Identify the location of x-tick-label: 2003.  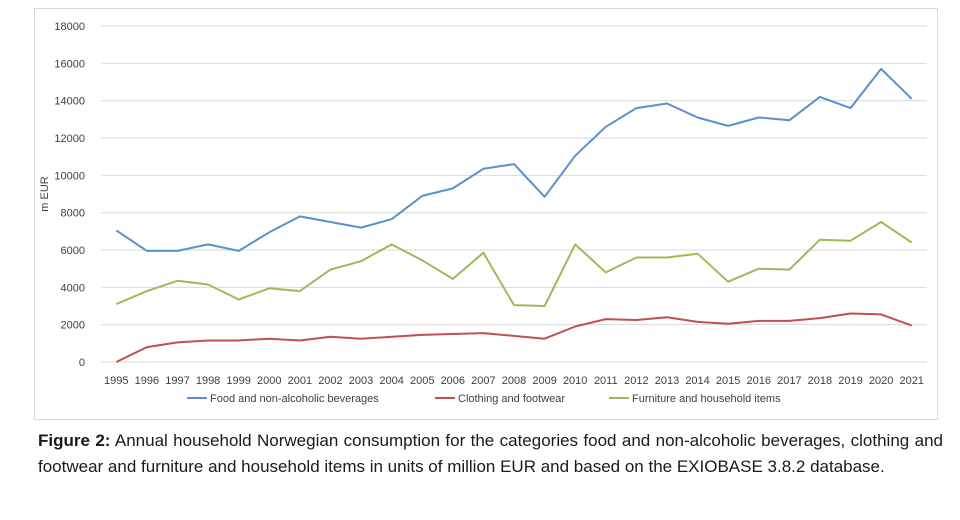
(361, 381).